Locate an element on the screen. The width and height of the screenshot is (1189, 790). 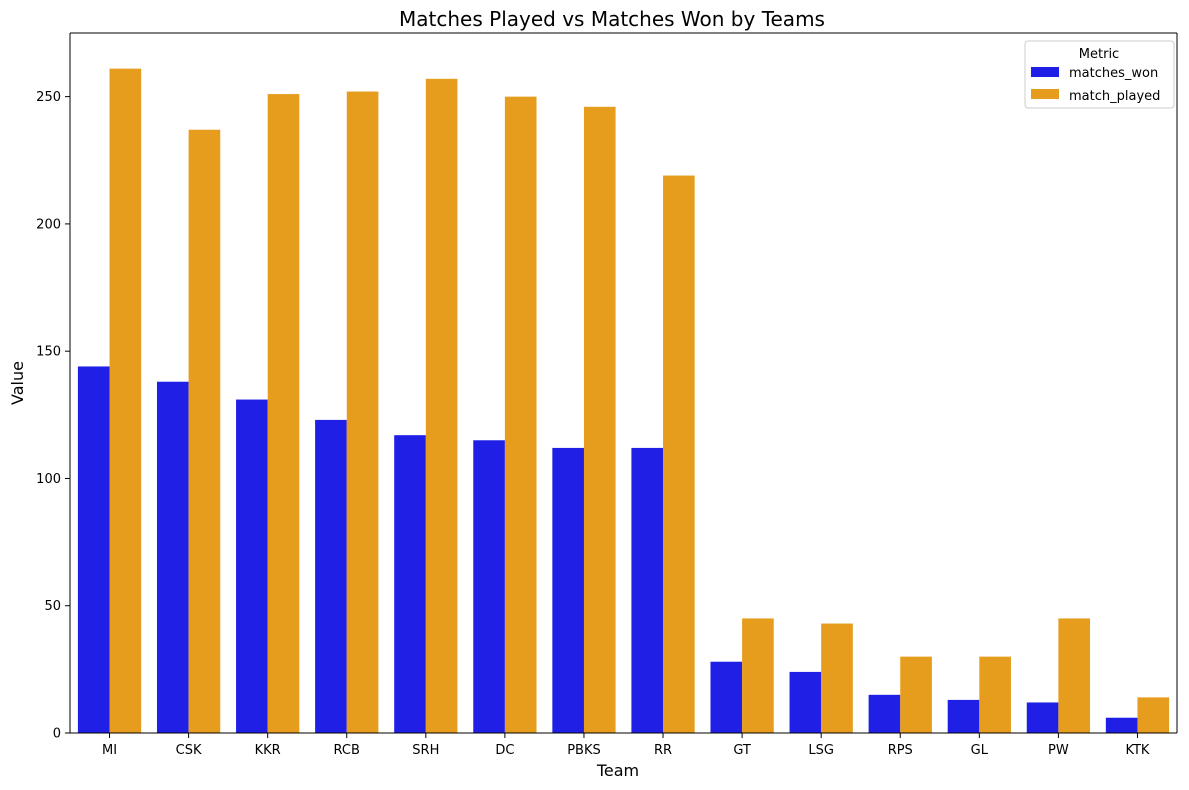
bar-matches-won-dc is located at coordinates (489, 586).